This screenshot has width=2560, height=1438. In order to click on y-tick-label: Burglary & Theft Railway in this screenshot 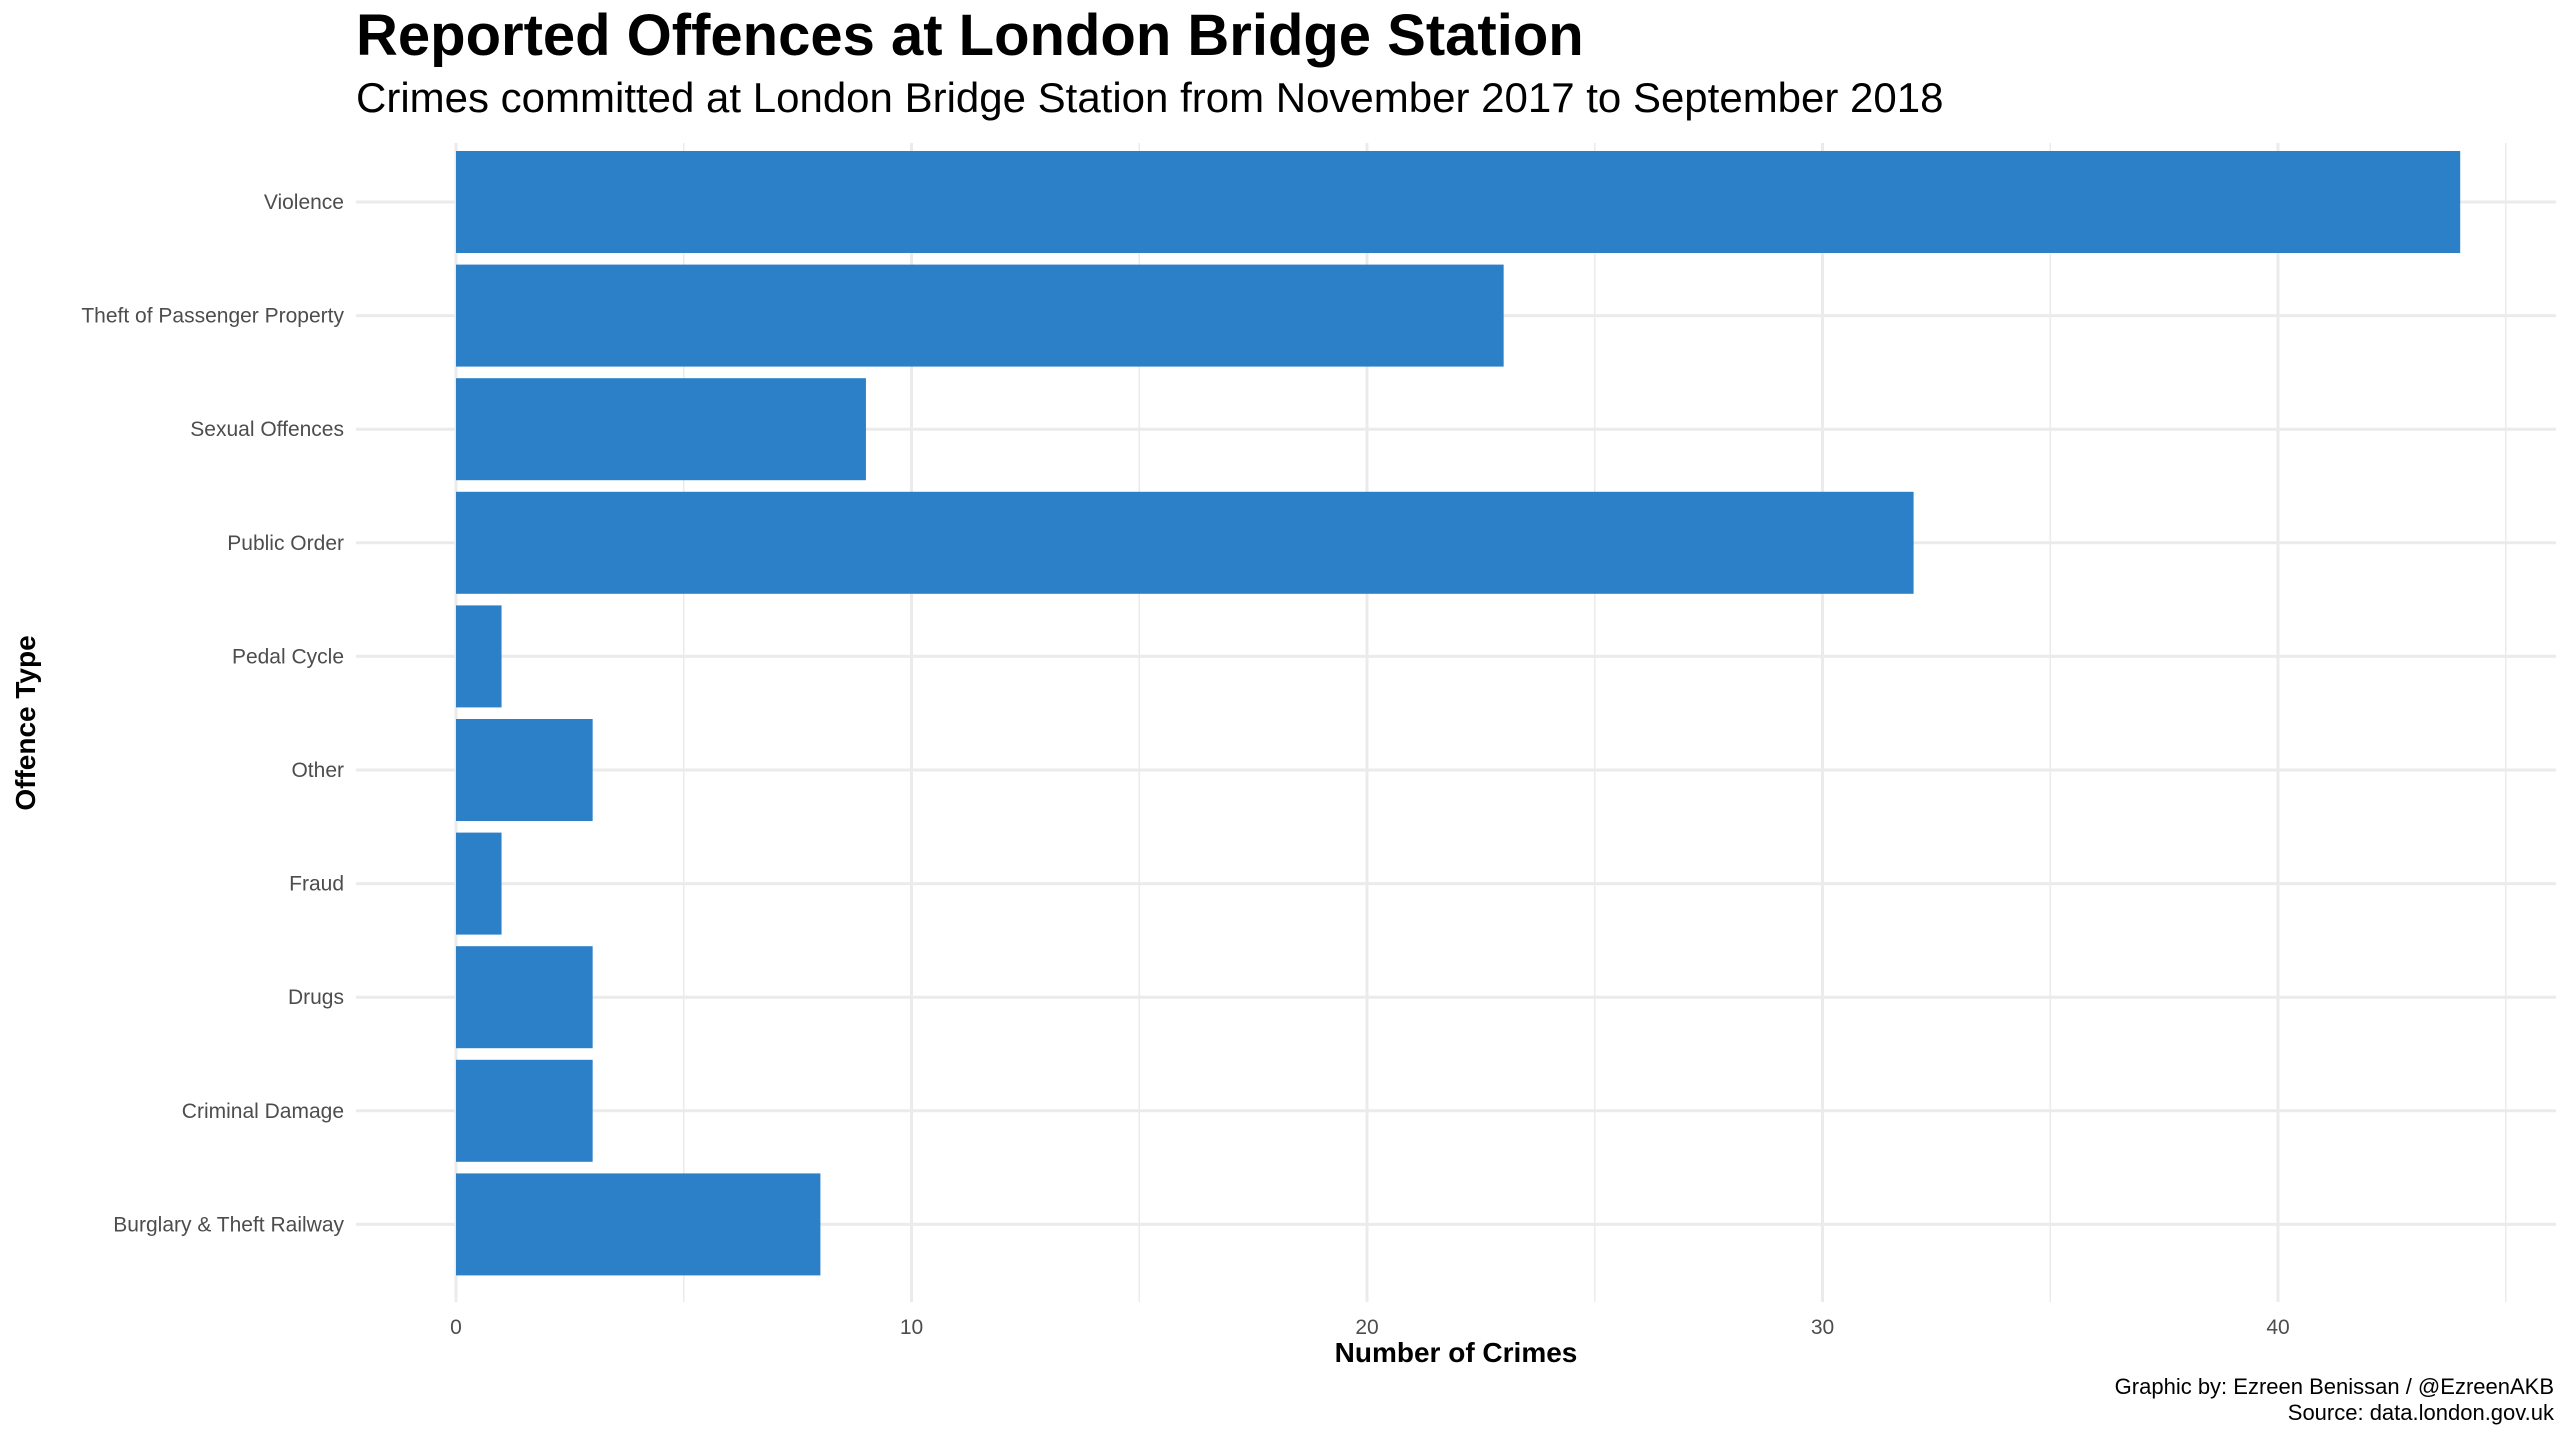, I will do `click(228, 1224)`.